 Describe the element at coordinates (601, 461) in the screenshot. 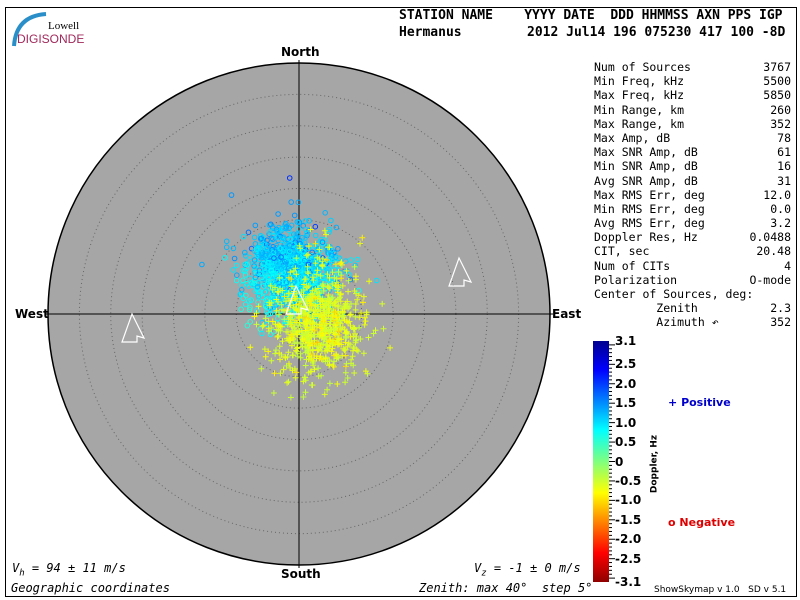

I see `colorbar` at that location.